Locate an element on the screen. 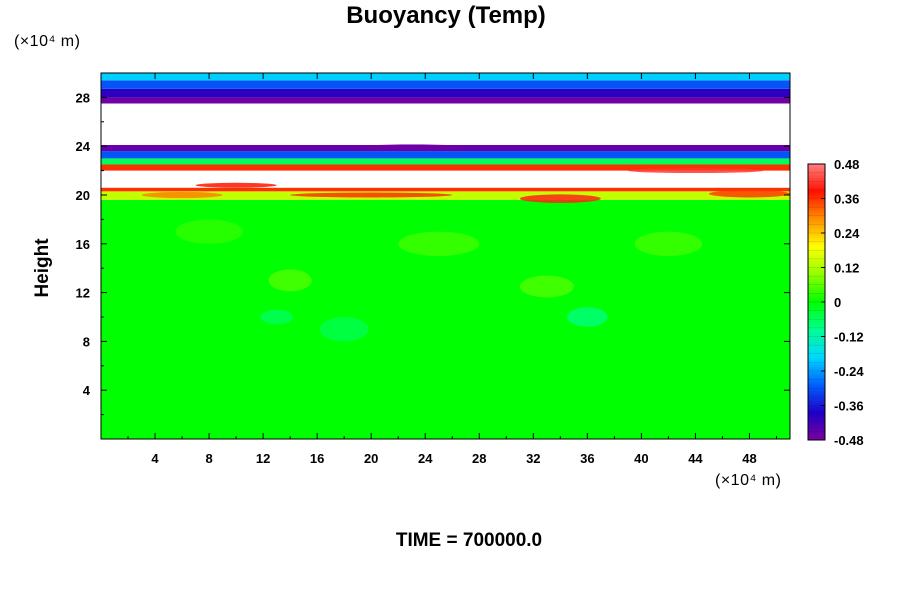 The image size is (900, 600). x-axis-unit: (×10⁴ m) is located at coordinates (748, 480).